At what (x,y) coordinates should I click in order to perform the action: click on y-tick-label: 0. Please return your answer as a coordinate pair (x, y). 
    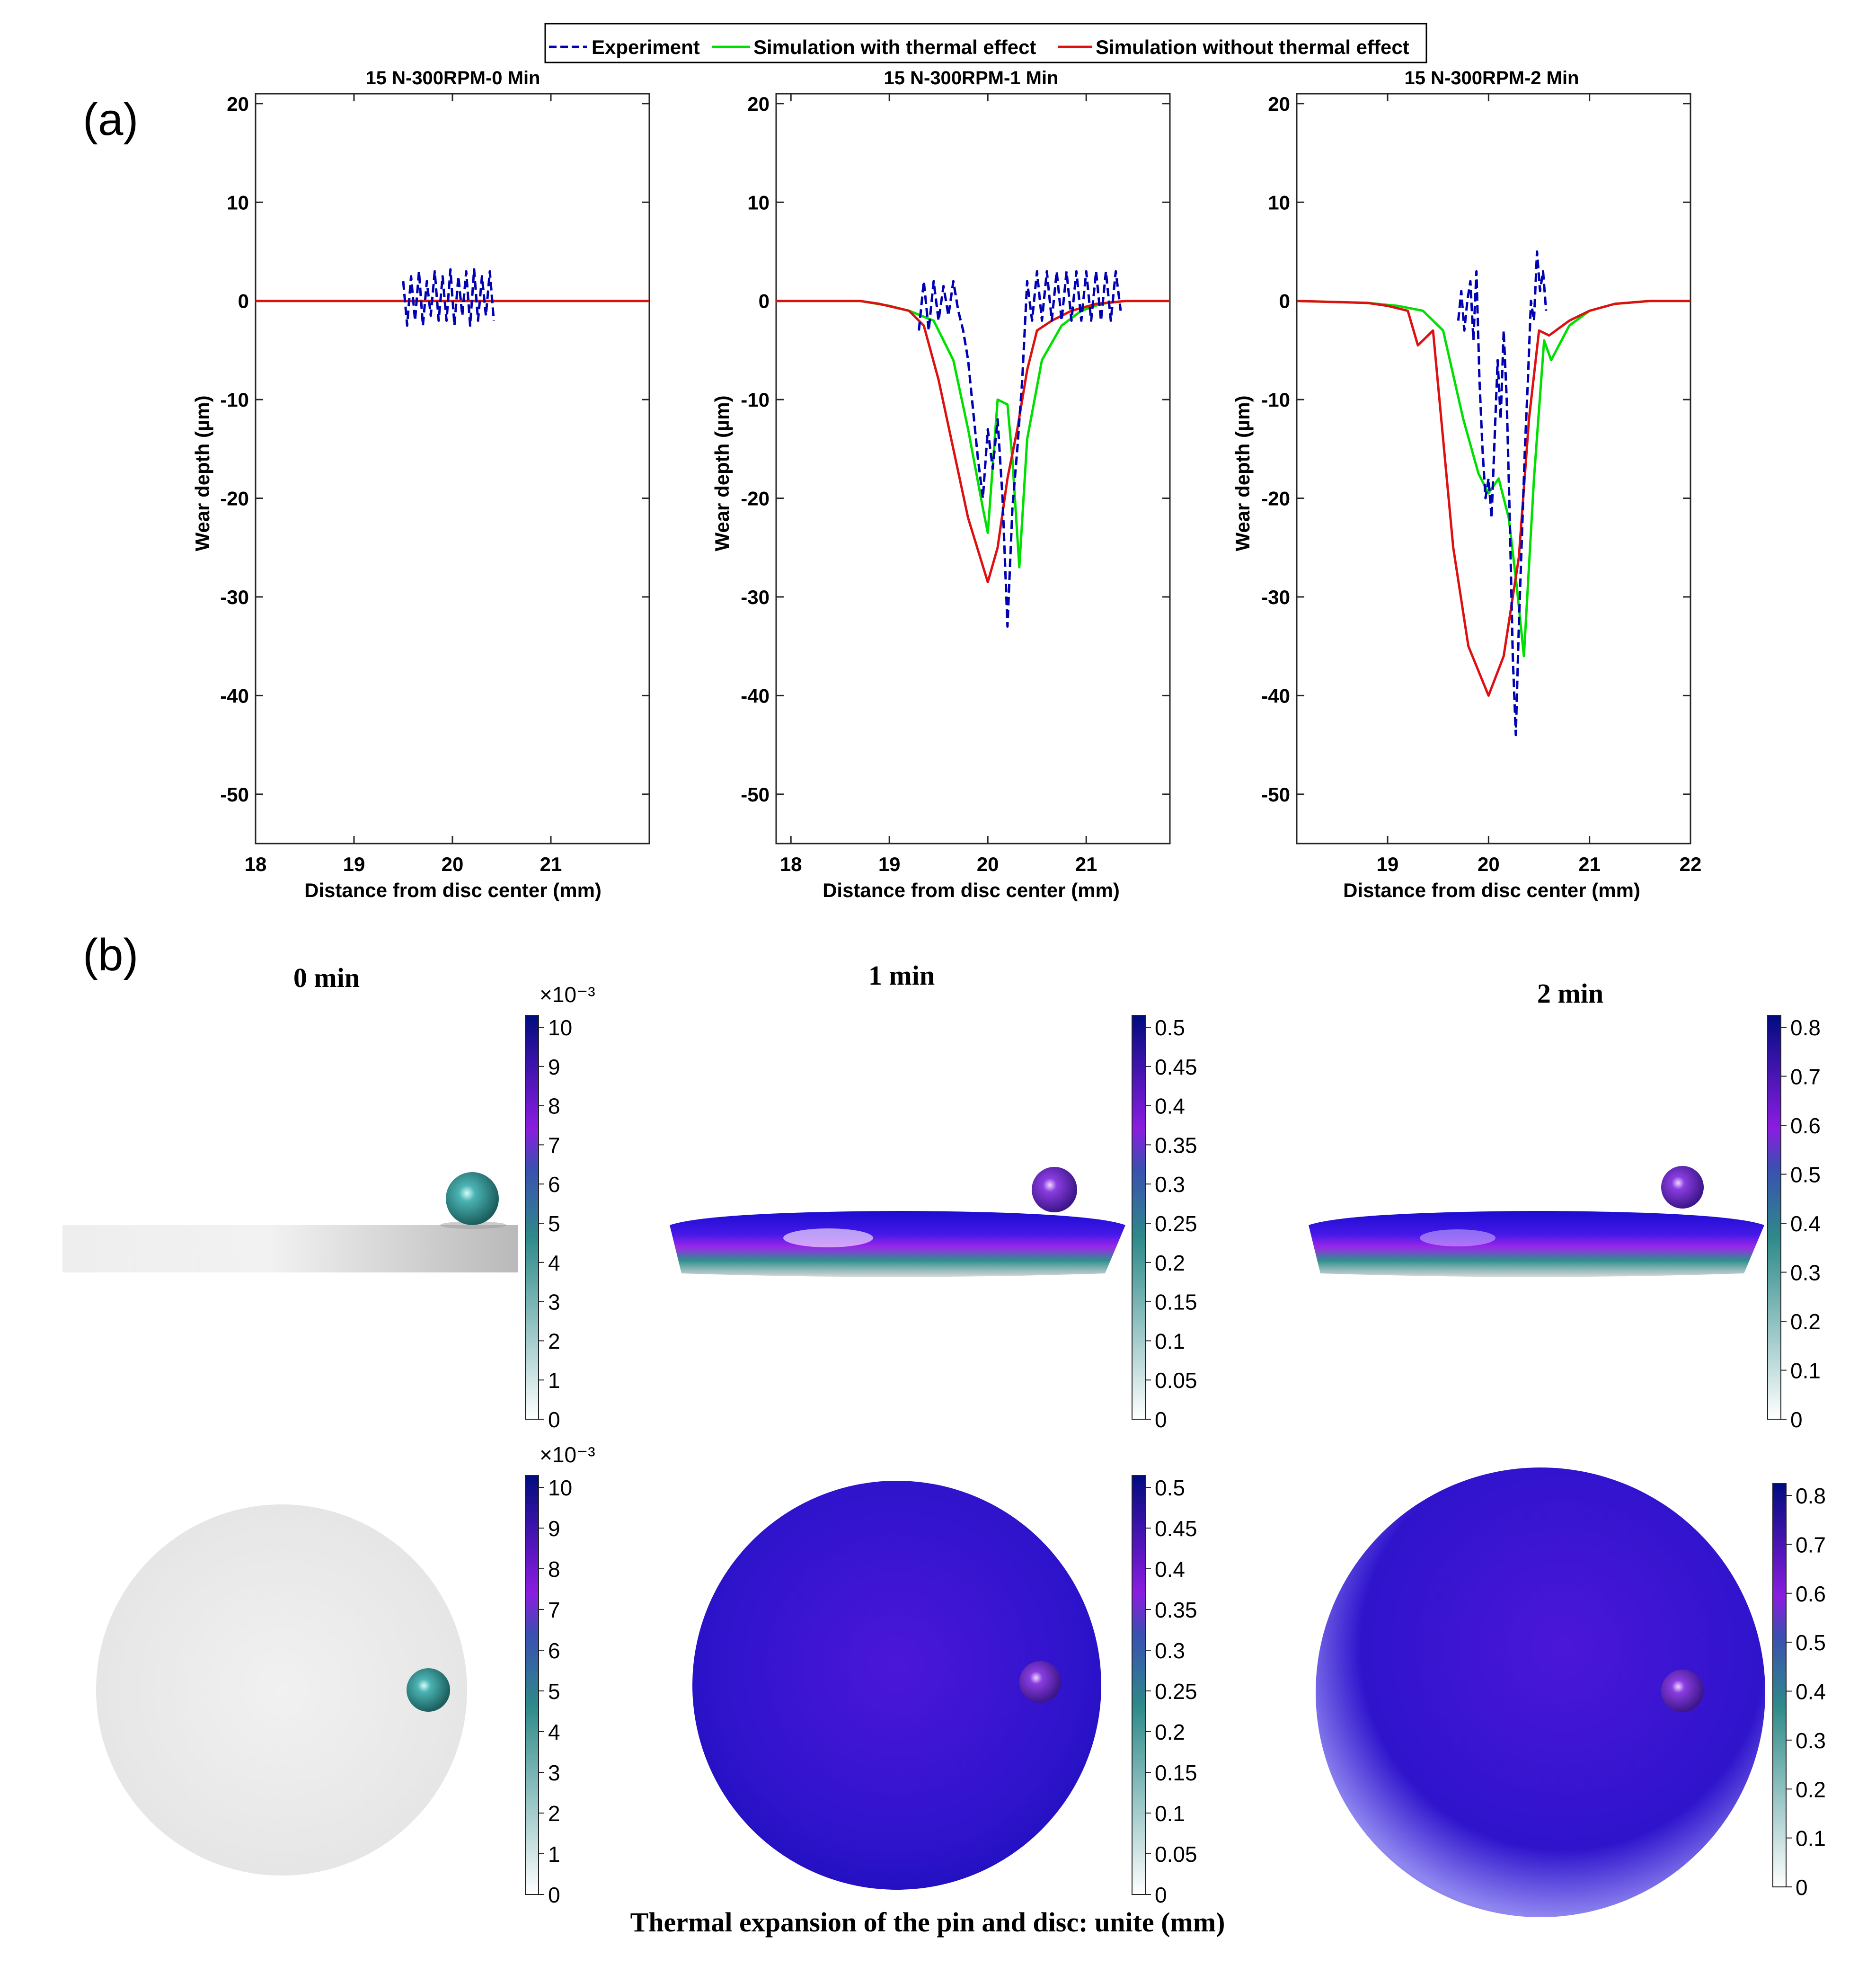
    Looking at the image, I should click on (1284, 301).